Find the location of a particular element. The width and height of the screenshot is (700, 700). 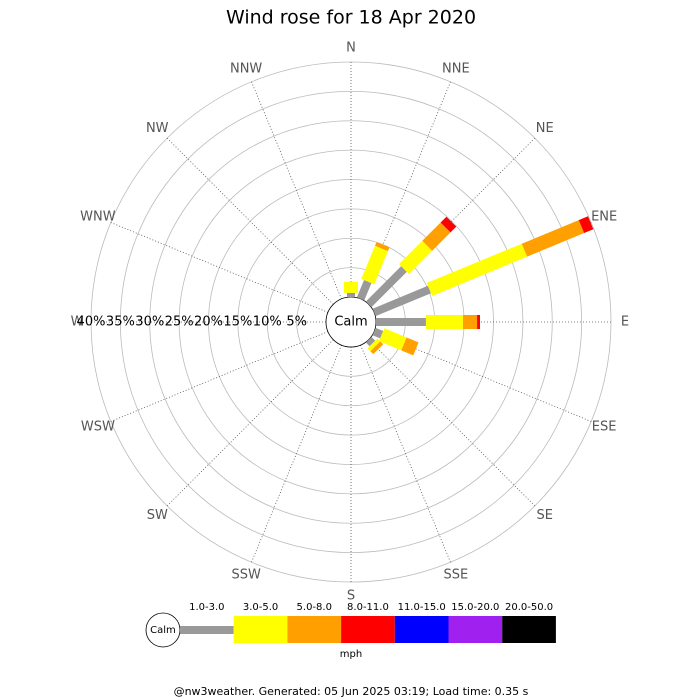

calm-label: Calm is located at coordinates (350, 322).